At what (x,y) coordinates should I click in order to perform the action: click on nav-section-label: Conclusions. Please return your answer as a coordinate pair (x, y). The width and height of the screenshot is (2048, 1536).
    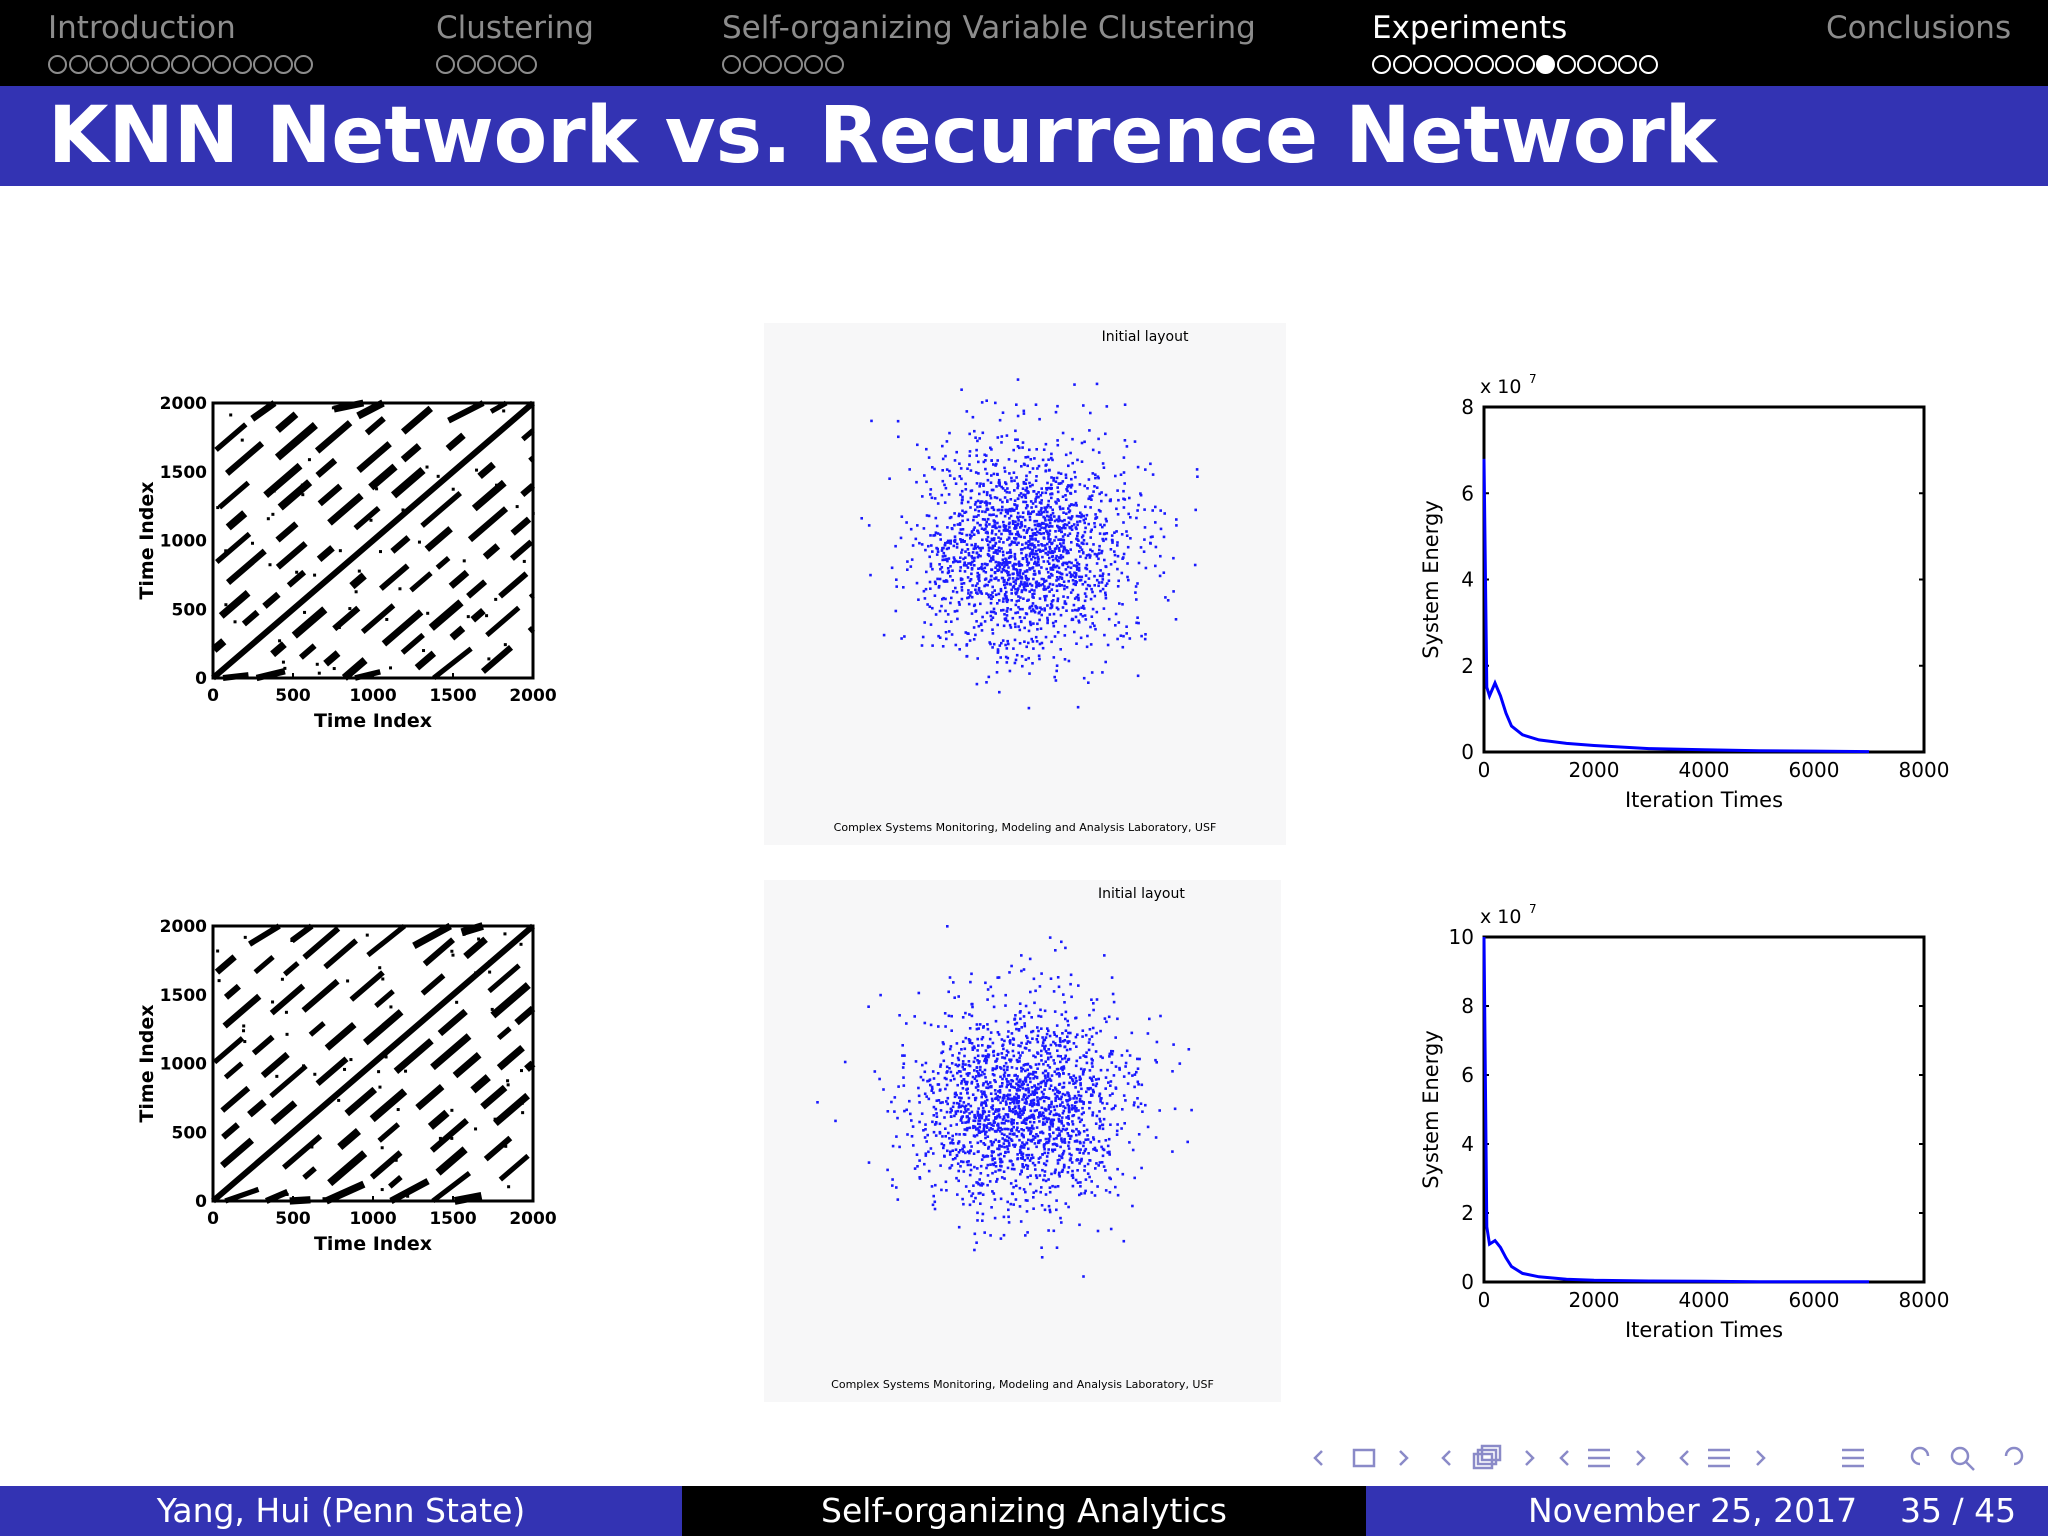
    Looking at the image, I should click on (1919, 28).